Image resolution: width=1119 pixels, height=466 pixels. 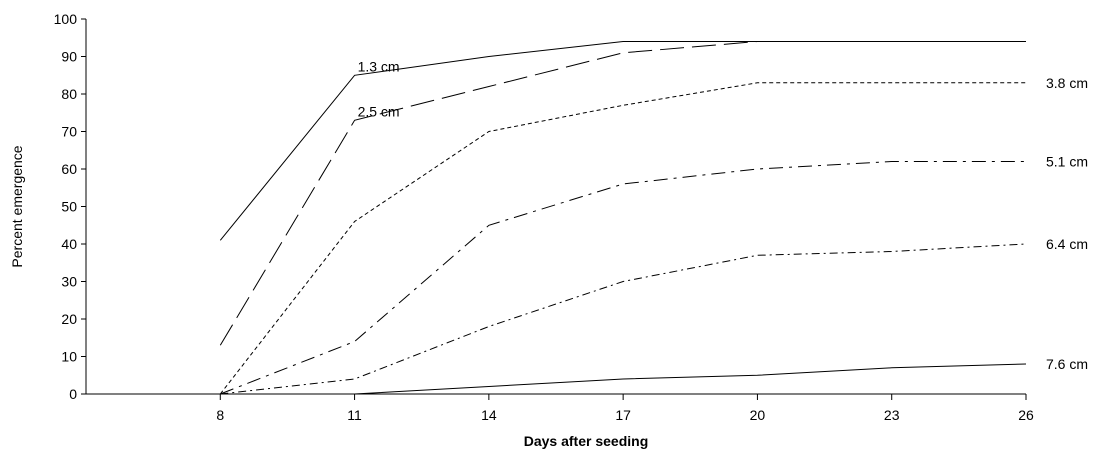 I want to click on x-tick-label: 8, so click(x=220, y=415).